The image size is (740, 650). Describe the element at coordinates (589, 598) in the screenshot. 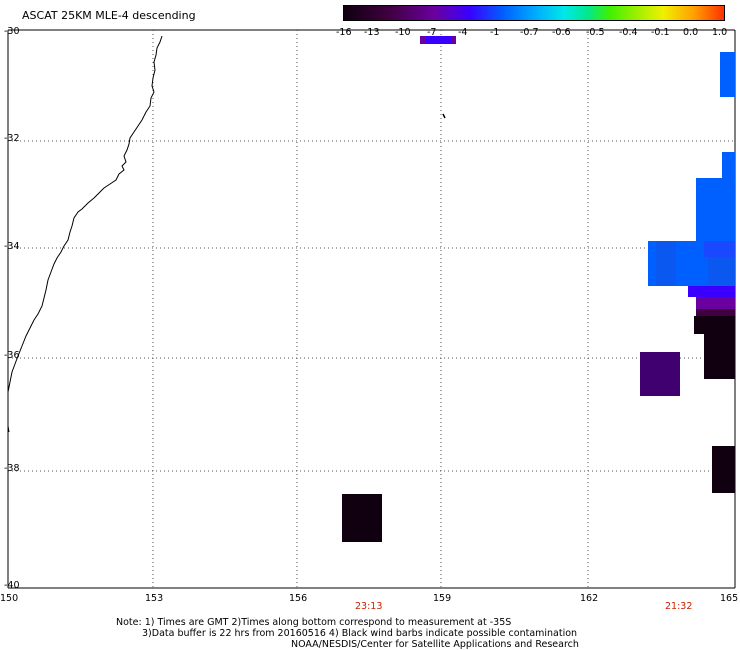

I see `lon-label: 162` at that location.